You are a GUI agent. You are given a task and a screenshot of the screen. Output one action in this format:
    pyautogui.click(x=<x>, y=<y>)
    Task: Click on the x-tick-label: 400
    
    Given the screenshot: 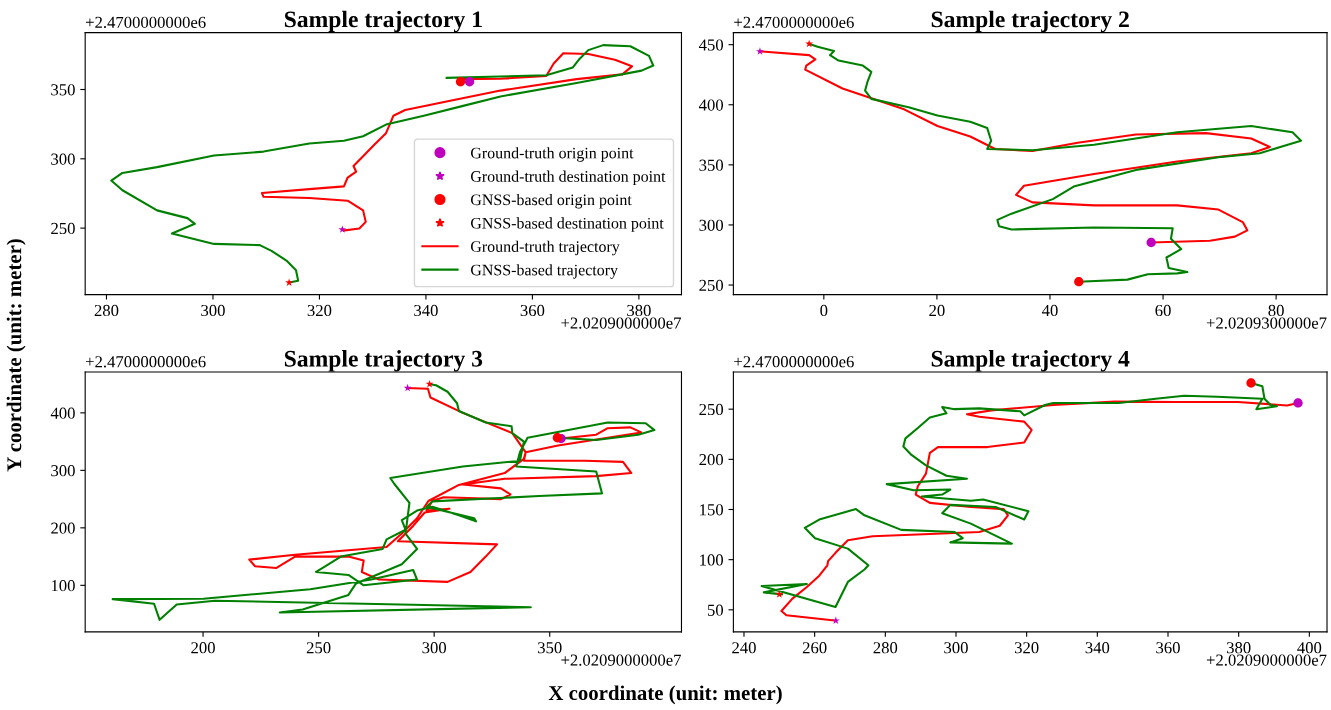 What is the action you would take?
    pyautogui.click(x=1309, y=648)
    